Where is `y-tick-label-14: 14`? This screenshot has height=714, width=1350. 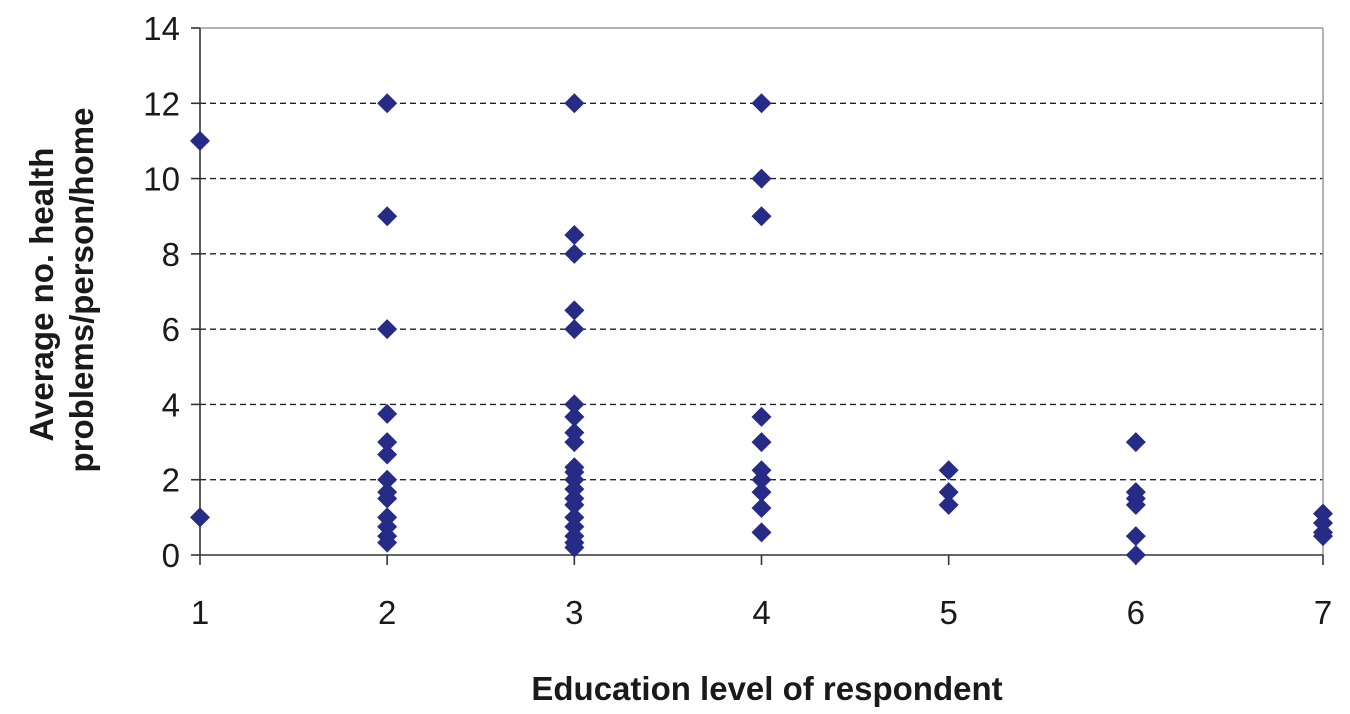 y-tick-label-14: 14 is located at coordinates (161, 28).